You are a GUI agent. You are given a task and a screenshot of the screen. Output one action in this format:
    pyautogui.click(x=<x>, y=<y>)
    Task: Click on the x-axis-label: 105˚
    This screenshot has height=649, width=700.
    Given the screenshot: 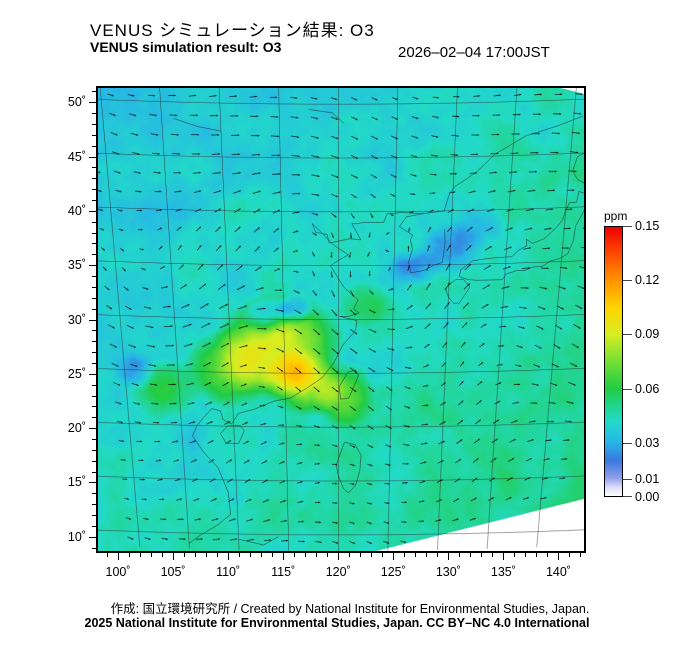 What is the action you would take?
    pyautogui.click(x=173, y=572)
    